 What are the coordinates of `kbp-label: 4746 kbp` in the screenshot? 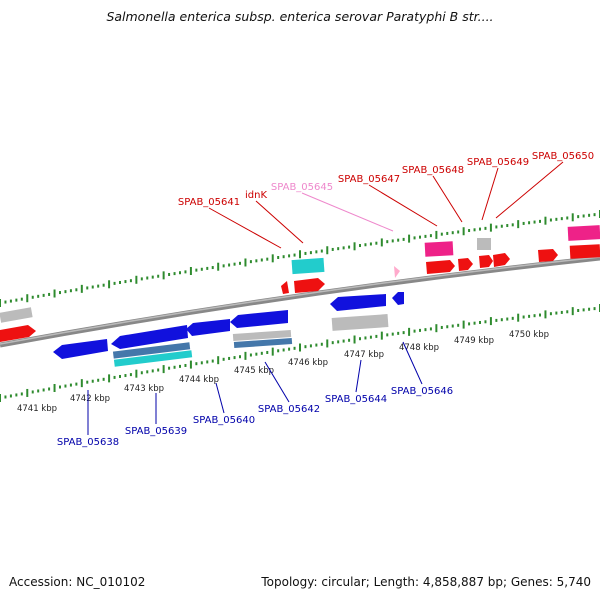 It's located at (308, 363).